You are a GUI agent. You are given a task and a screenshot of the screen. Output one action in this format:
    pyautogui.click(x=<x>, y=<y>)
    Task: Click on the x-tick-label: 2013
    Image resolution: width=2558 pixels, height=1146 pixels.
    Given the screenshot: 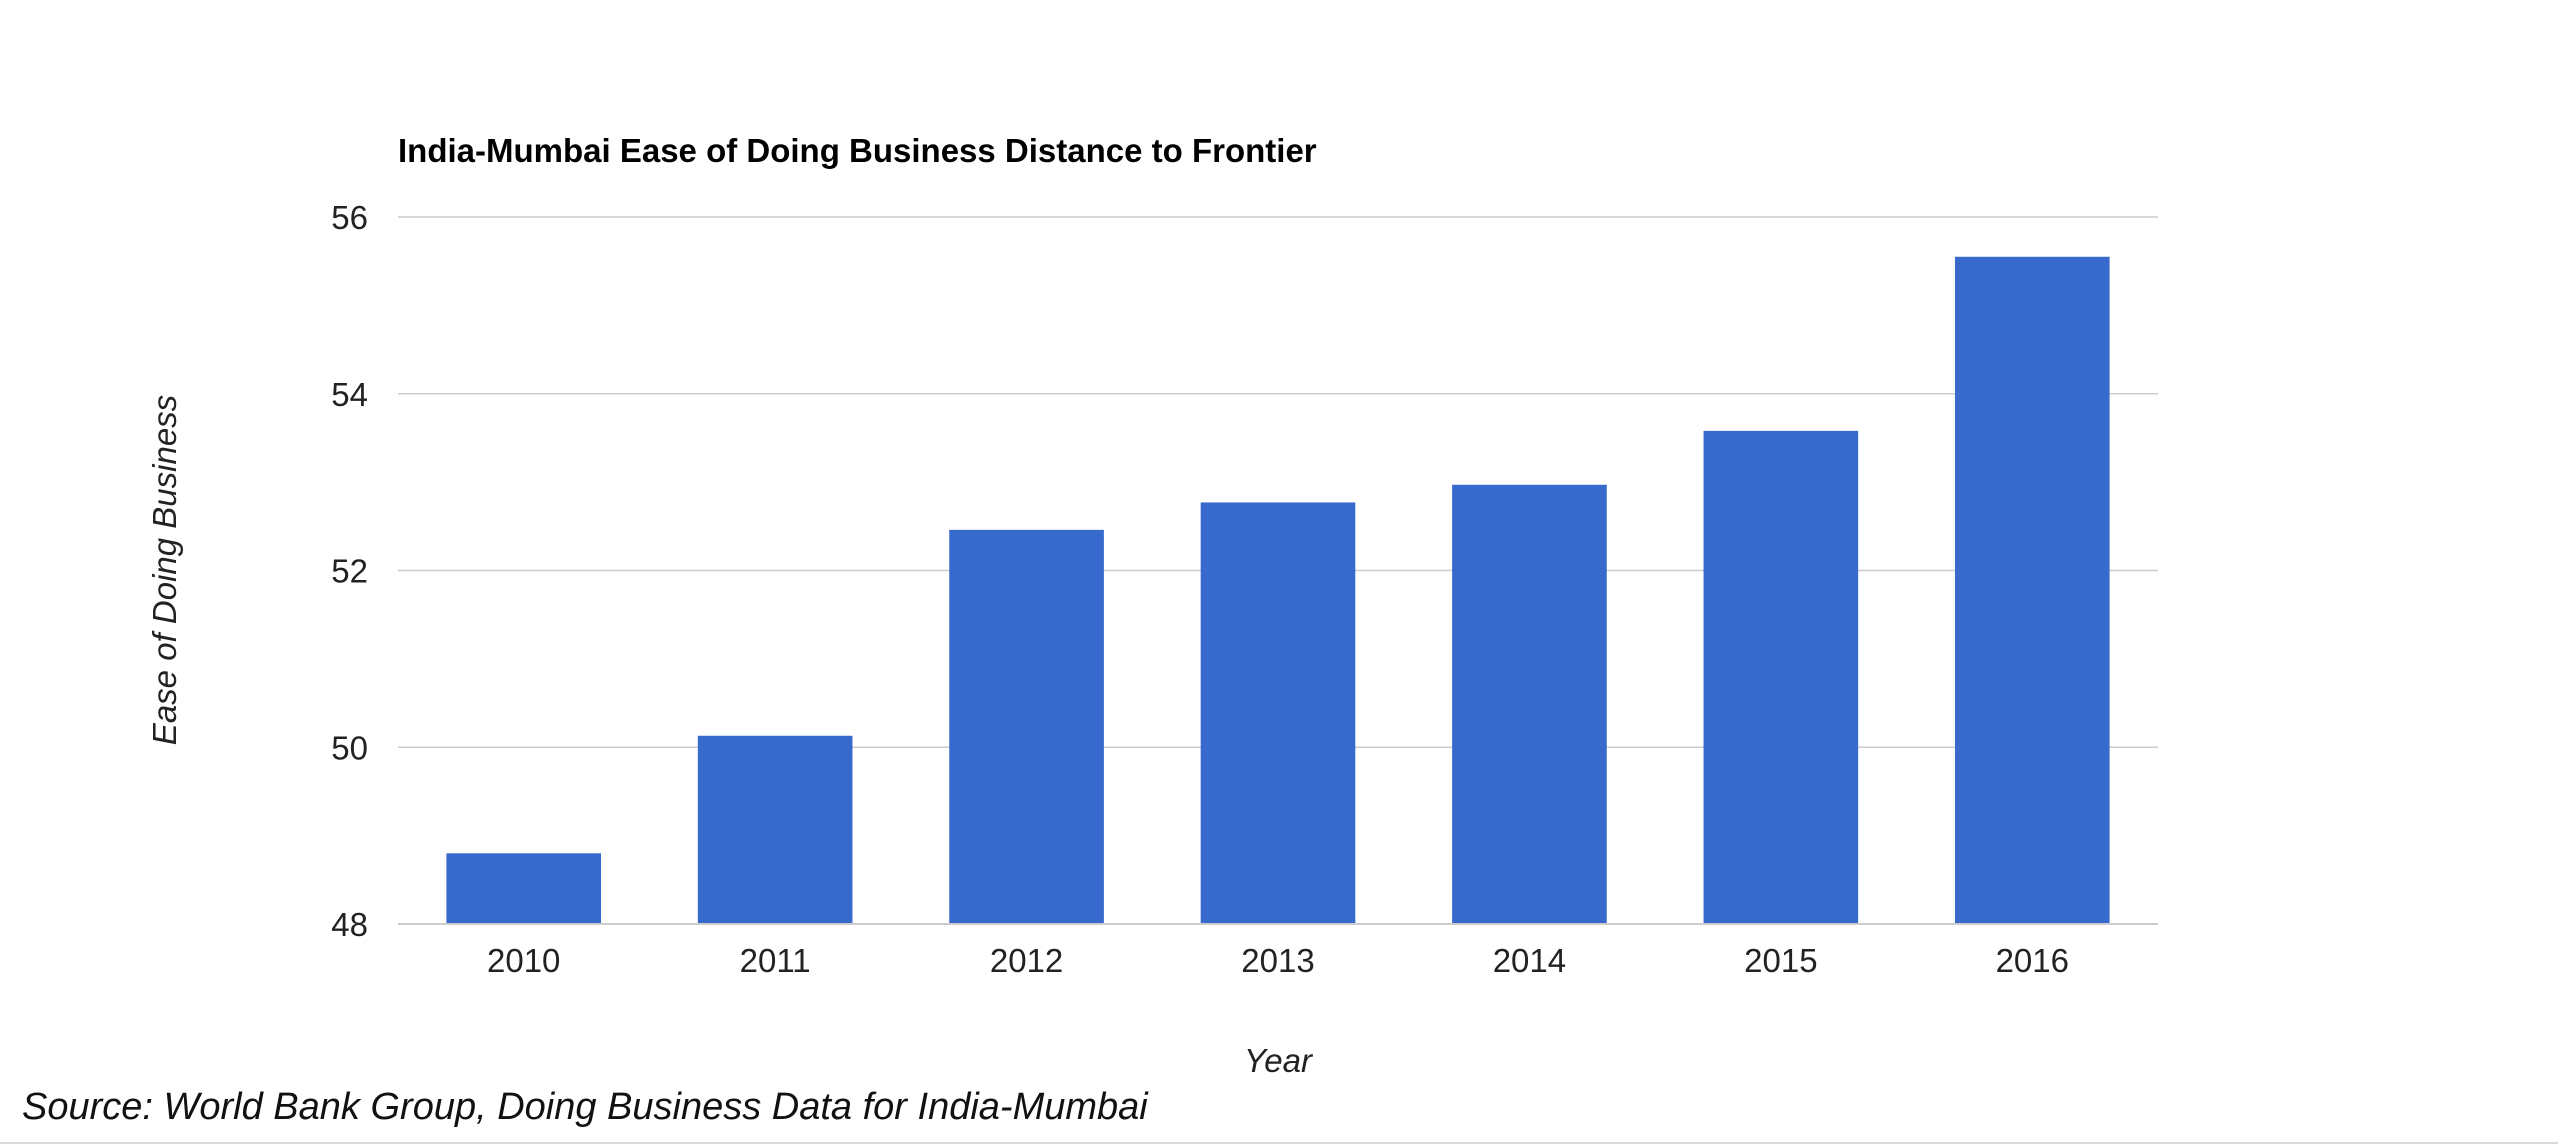 What is the action you would take?
    pyautogui.click(x=1277, y=960)
    